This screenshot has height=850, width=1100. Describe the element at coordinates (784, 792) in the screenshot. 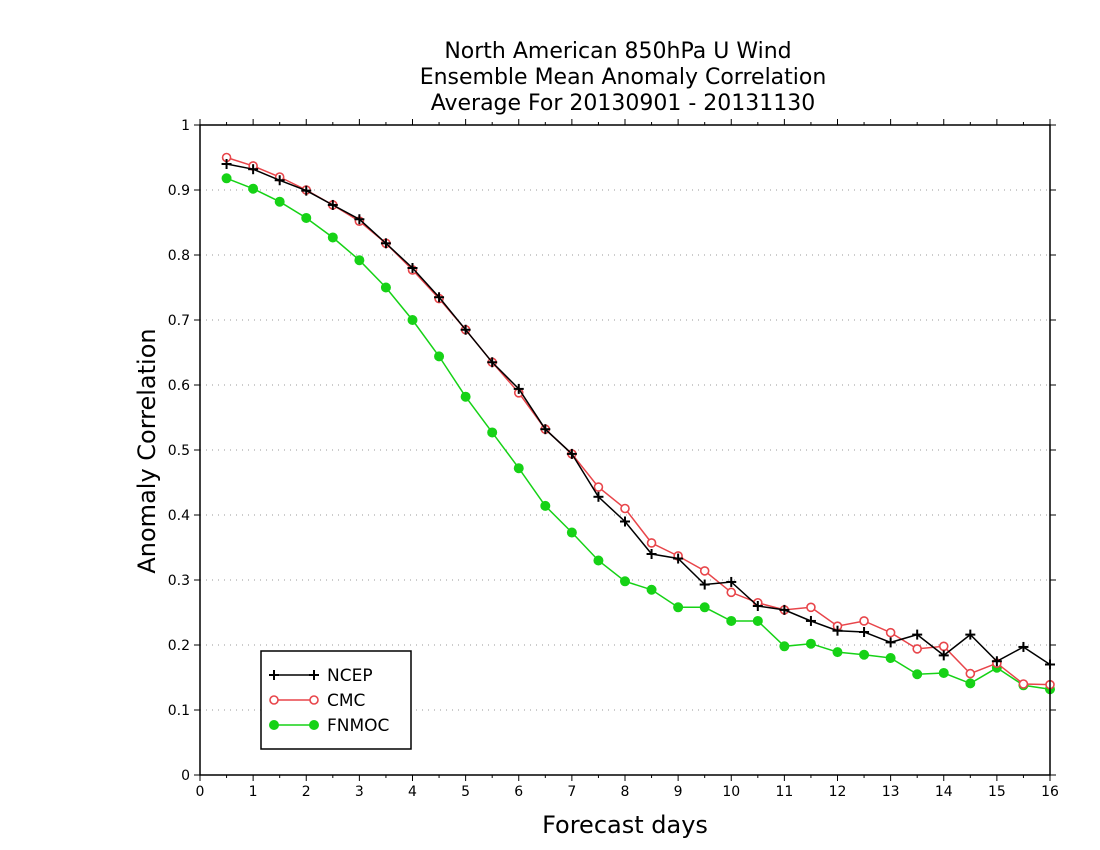

I see `x-tick-label: 11` at that location.